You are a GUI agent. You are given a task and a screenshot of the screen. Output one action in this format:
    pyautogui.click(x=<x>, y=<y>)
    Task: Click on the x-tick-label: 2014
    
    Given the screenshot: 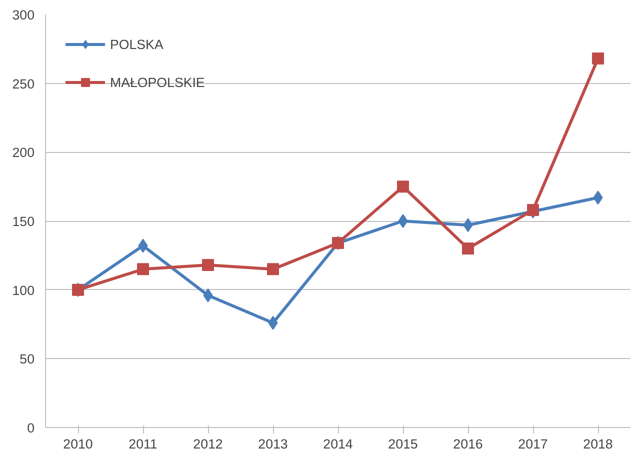 What is the action you would take?
    pyautogui.click(x=338, y=444)
    